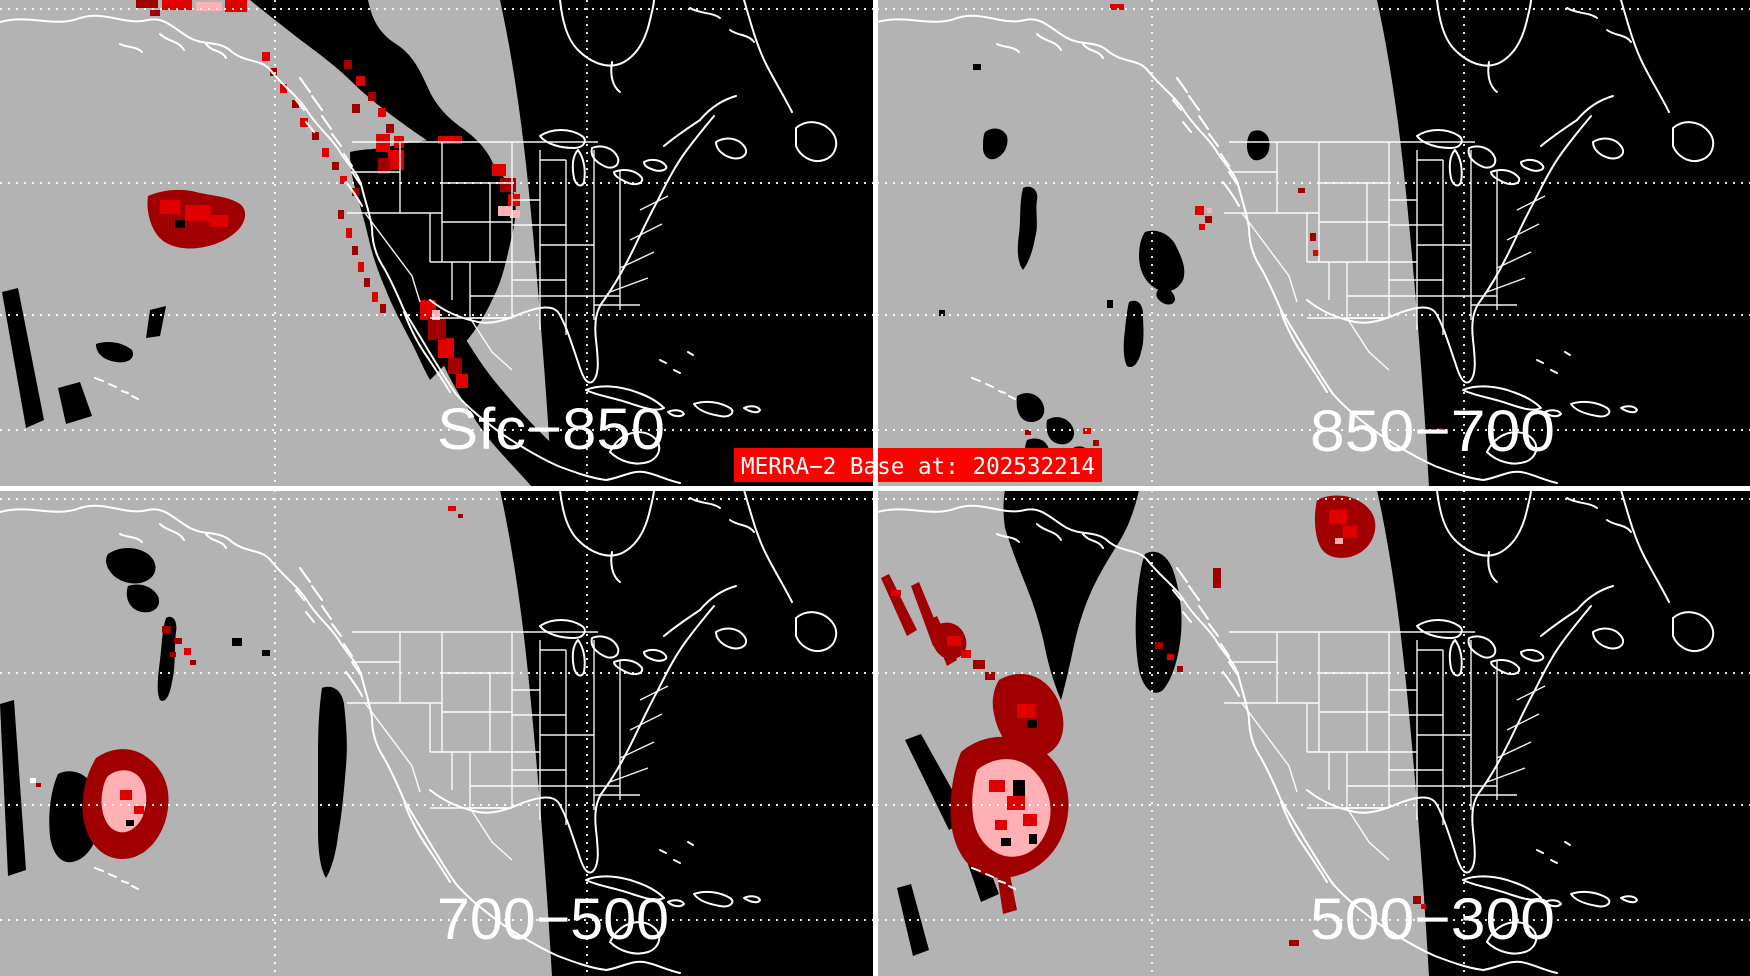 Image resolution: width=1750 pixels, height=976 pixels. I want to click on panel-label-700-500: 700−500, so click(553, 919).